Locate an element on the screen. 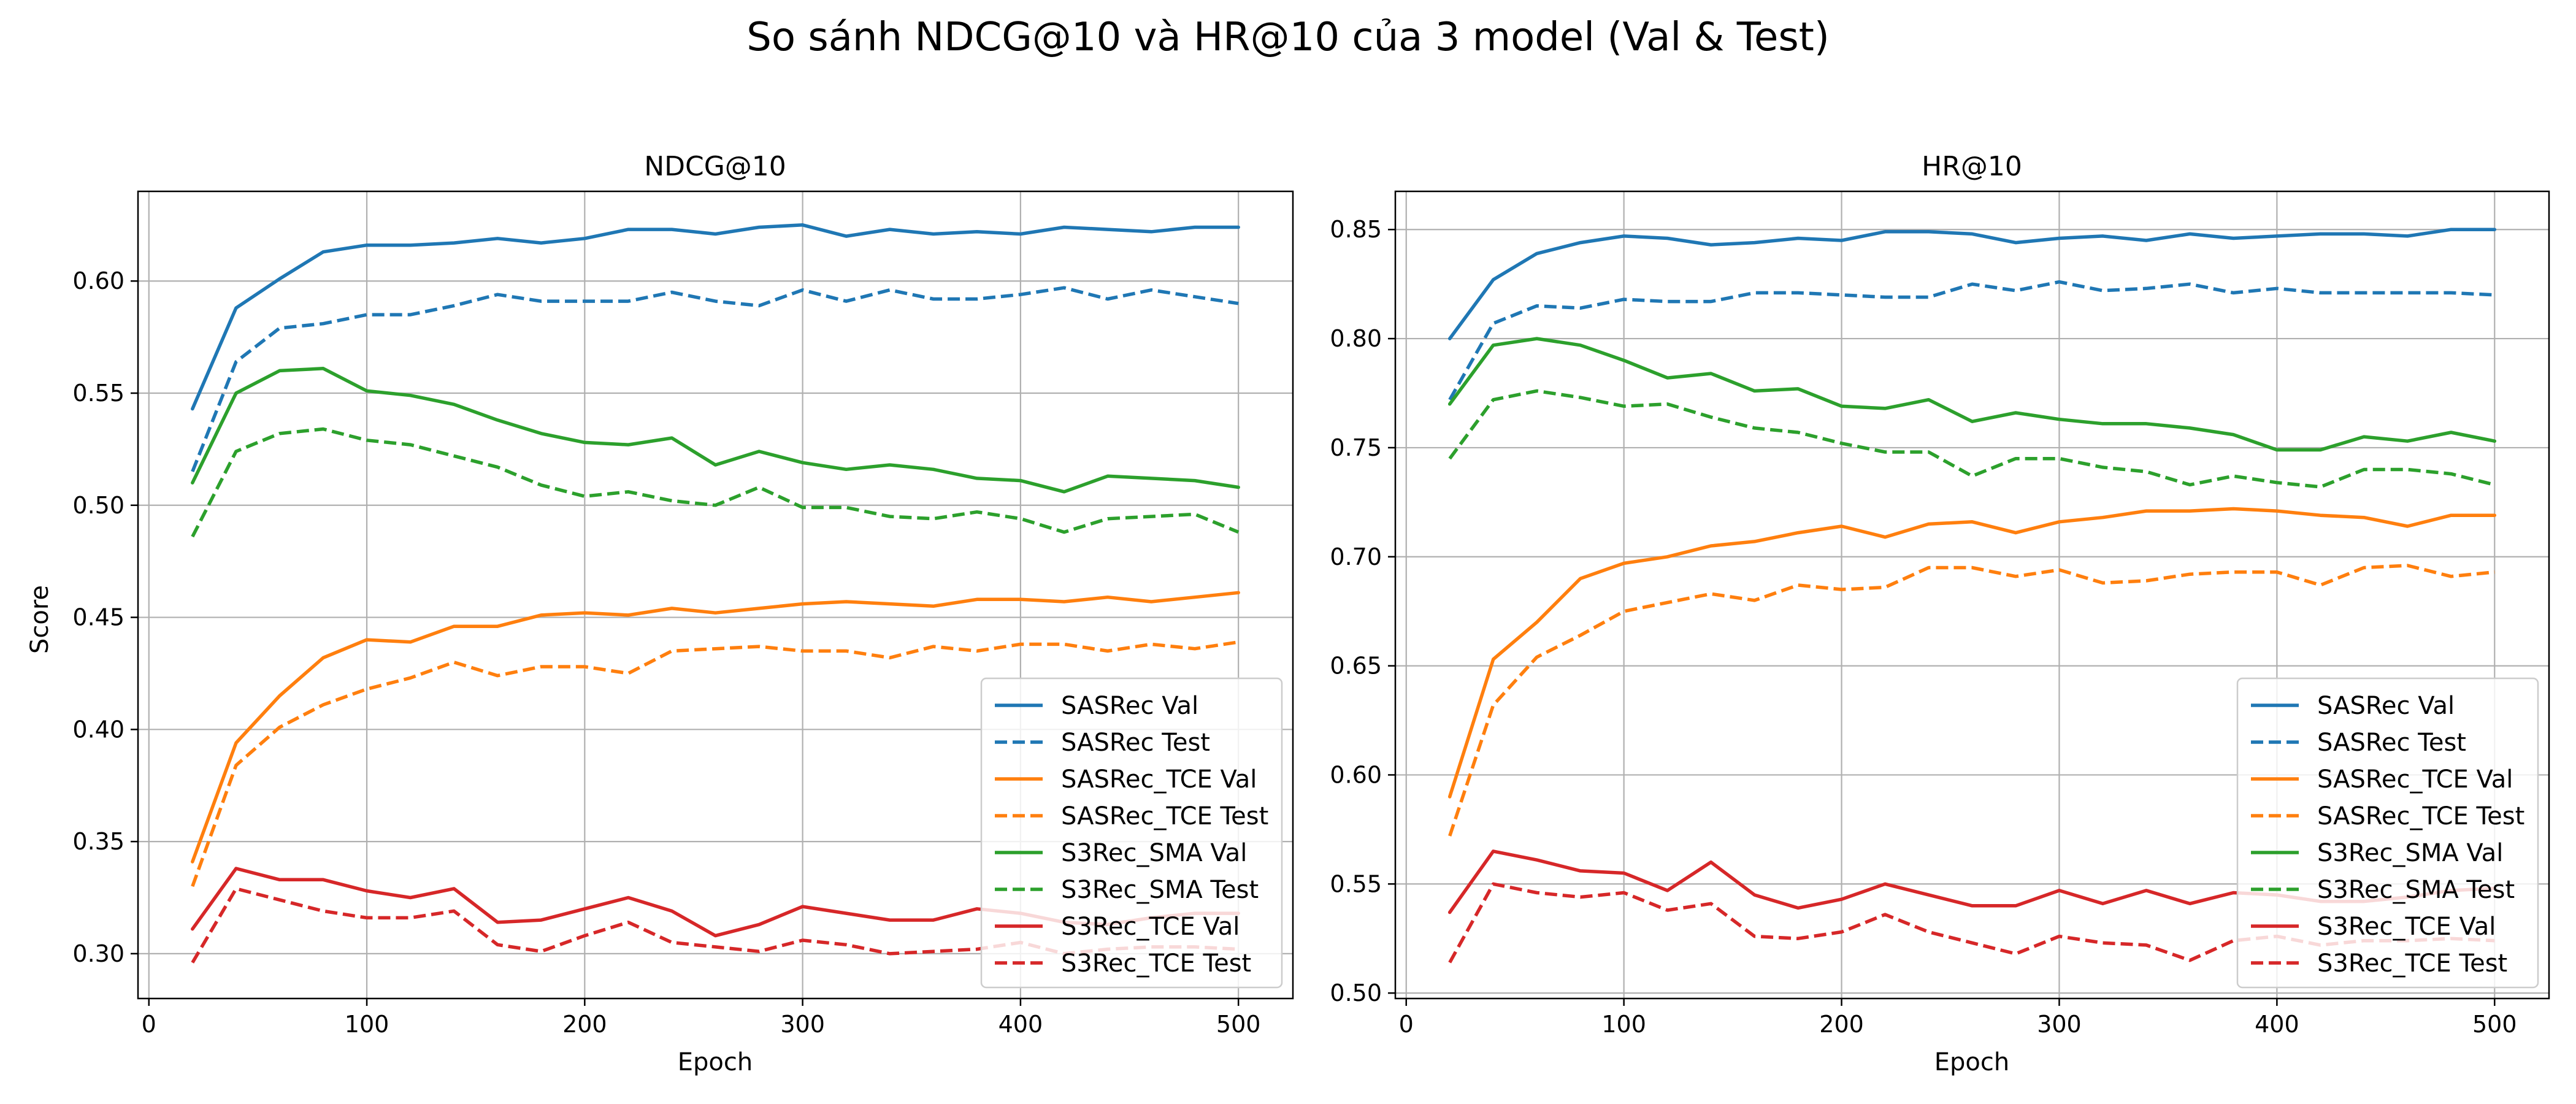 This screenshot has width=2576, height=1104. hr-legend-box is located at coordinates (2387, 833).